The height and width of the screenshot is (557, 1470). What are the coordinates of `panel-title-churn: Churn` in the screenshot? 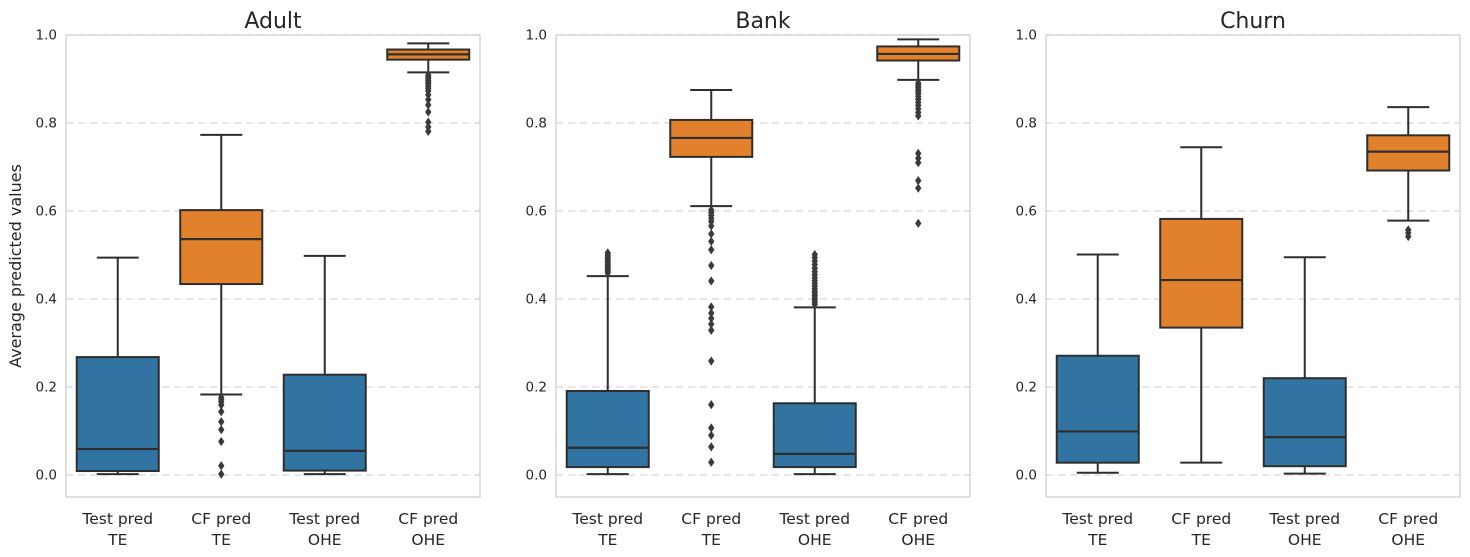 It's located at (1253, 21).